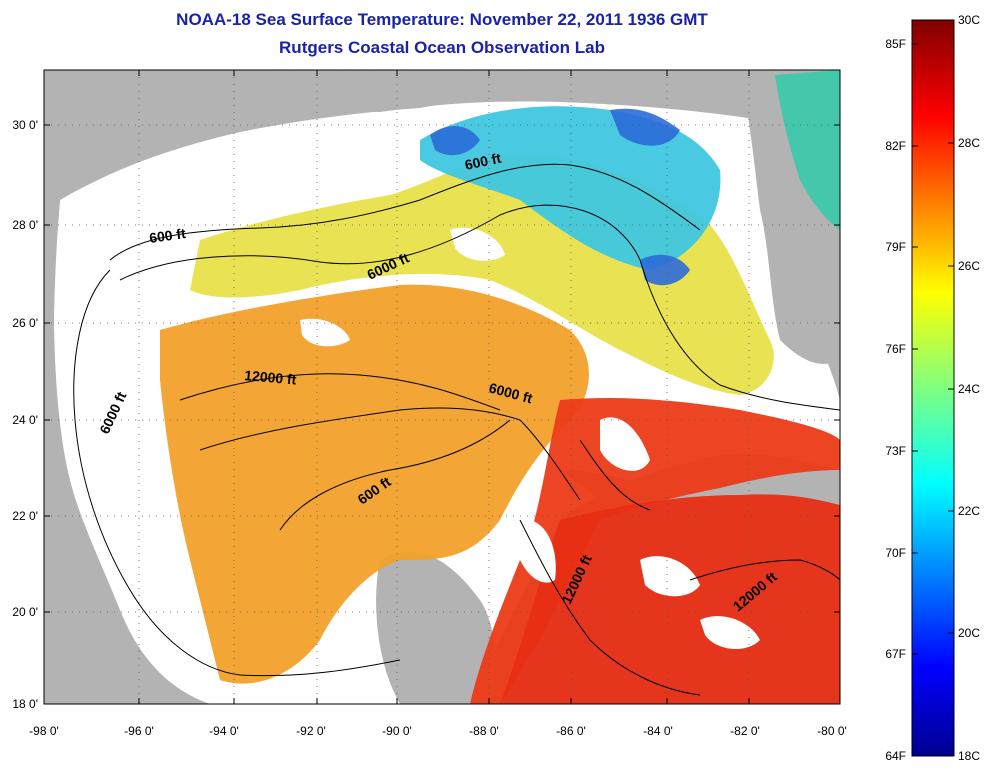 The image size is (992, 770). What do you see at coordinates (895, 654) in the screenshot?
I see `colorbar-f-label: 67F` at bounding box center [895, 654].